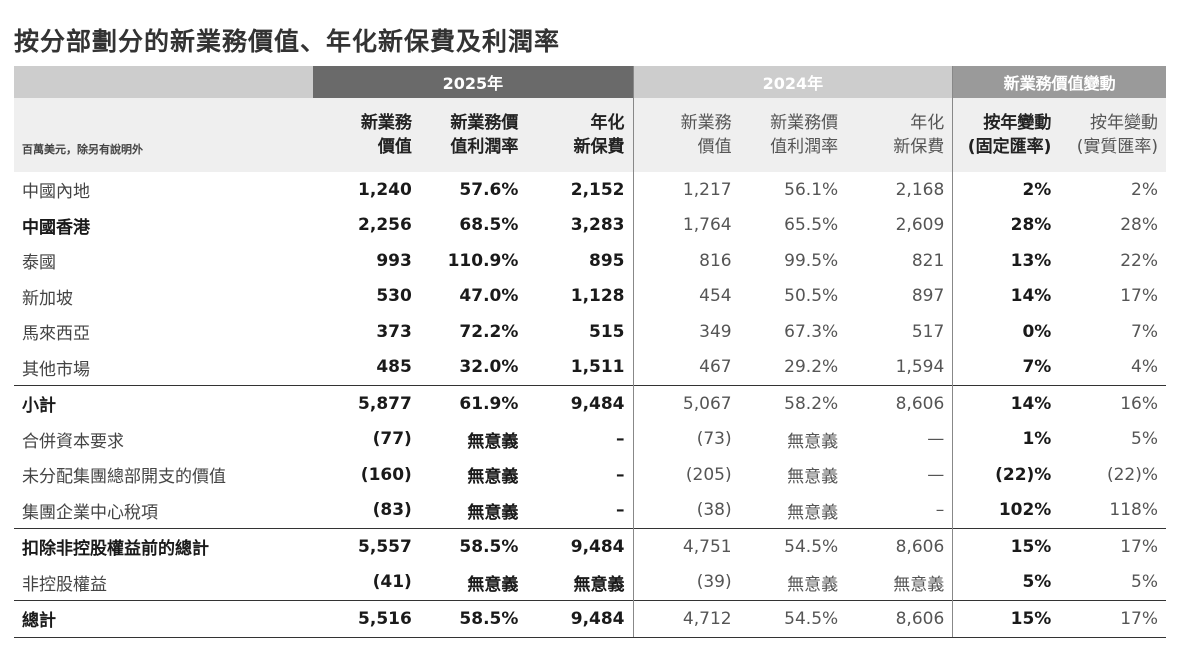 This screenshot has height=648, width=1204. Describe the element at coordinates (686, 475) in the screenshot. I see `table-cell: (205)` at that location.